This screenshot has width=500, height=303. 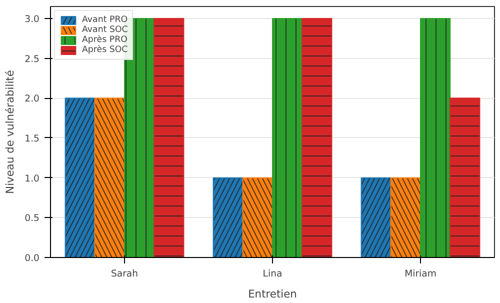 What do you see at coordinates (32, 218) in the screenshot?
I see `y-tick-label: 0.5` at bounding box center [32, 218].